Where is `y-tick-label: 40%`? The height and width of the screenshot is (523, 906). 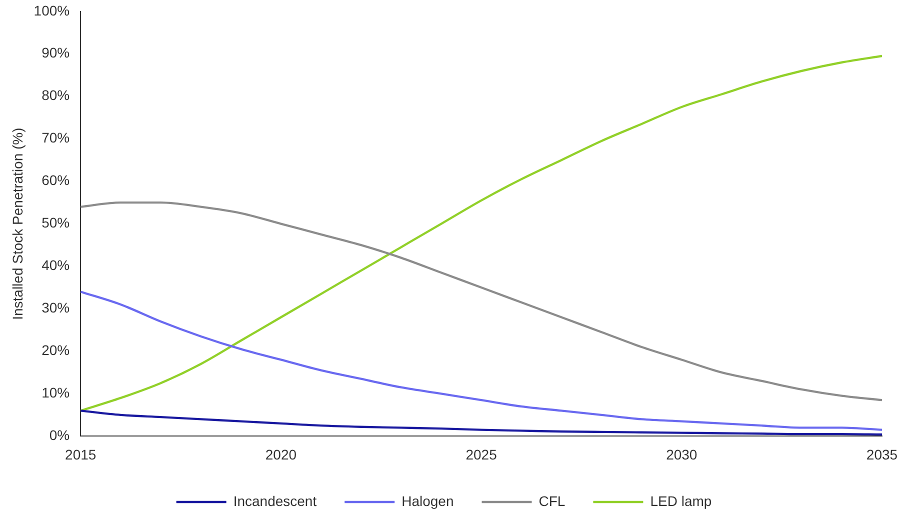 y-tick-label: 40% is located at coordinates (56, 265).